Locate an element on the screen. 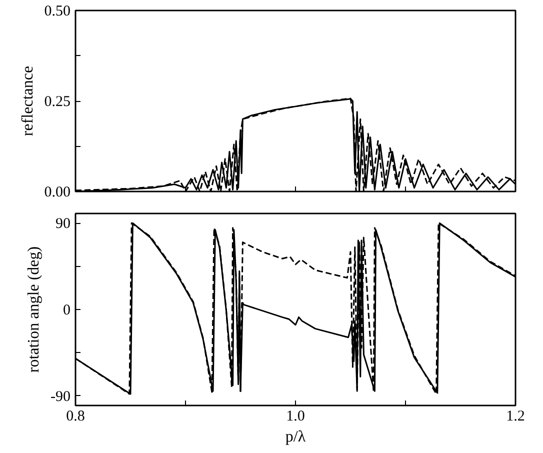 Image resolution: width=543 pixels, height=453 pixels. x-tick-label: 1.2 is located at coordinates (515, 416).